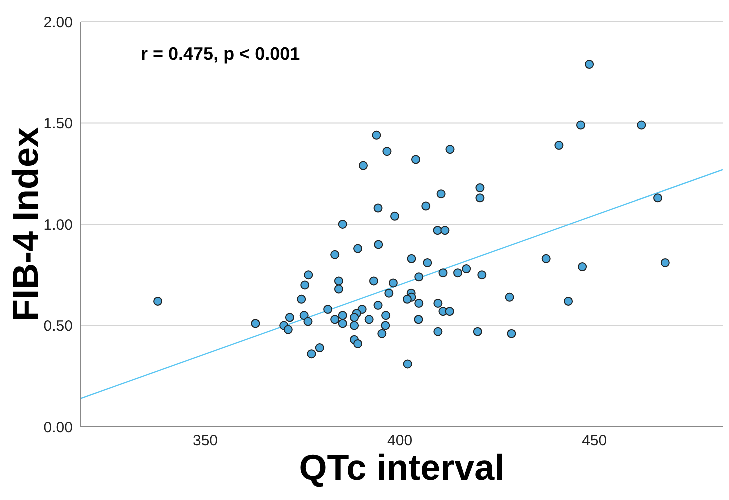 The width and height of the screenshot is (729, 500). Describe the element at coordinates (58, 225) in the screenshot. I see `y-tick-label: 1.00` at that location.